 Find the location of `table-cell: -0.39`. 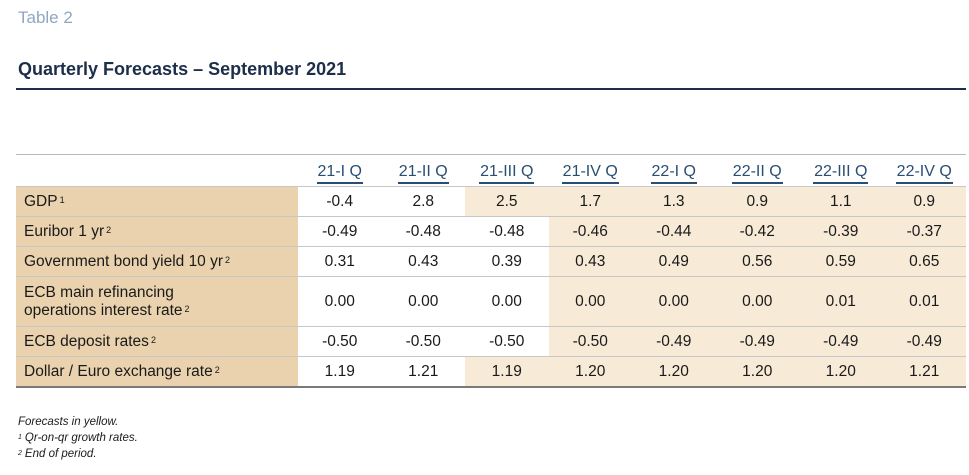

table-cell: -0.39 is located at coordinates (841, 231).